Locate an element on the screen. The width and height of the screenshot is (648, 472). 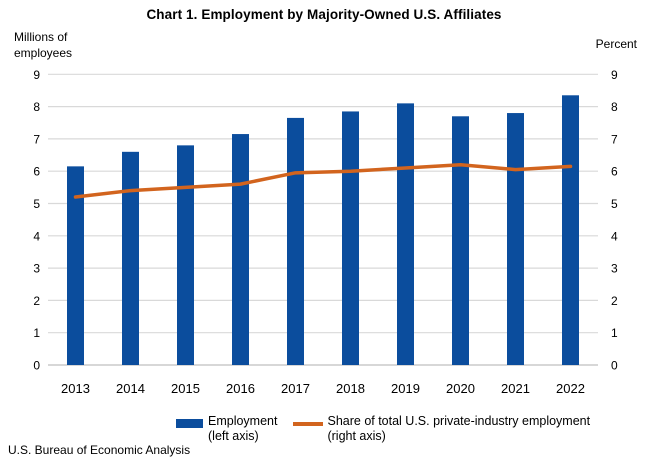
category-label-2014: 2014 is located at coordinates (130, 388).